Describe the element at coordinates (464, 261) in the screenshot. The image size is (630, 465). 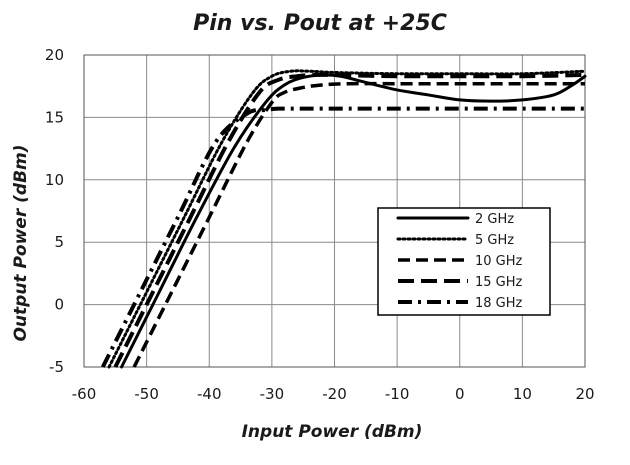
I see `legend: 2 GHz 5 GHz 10 GHz 15 GHz 18 GHz` at that location.